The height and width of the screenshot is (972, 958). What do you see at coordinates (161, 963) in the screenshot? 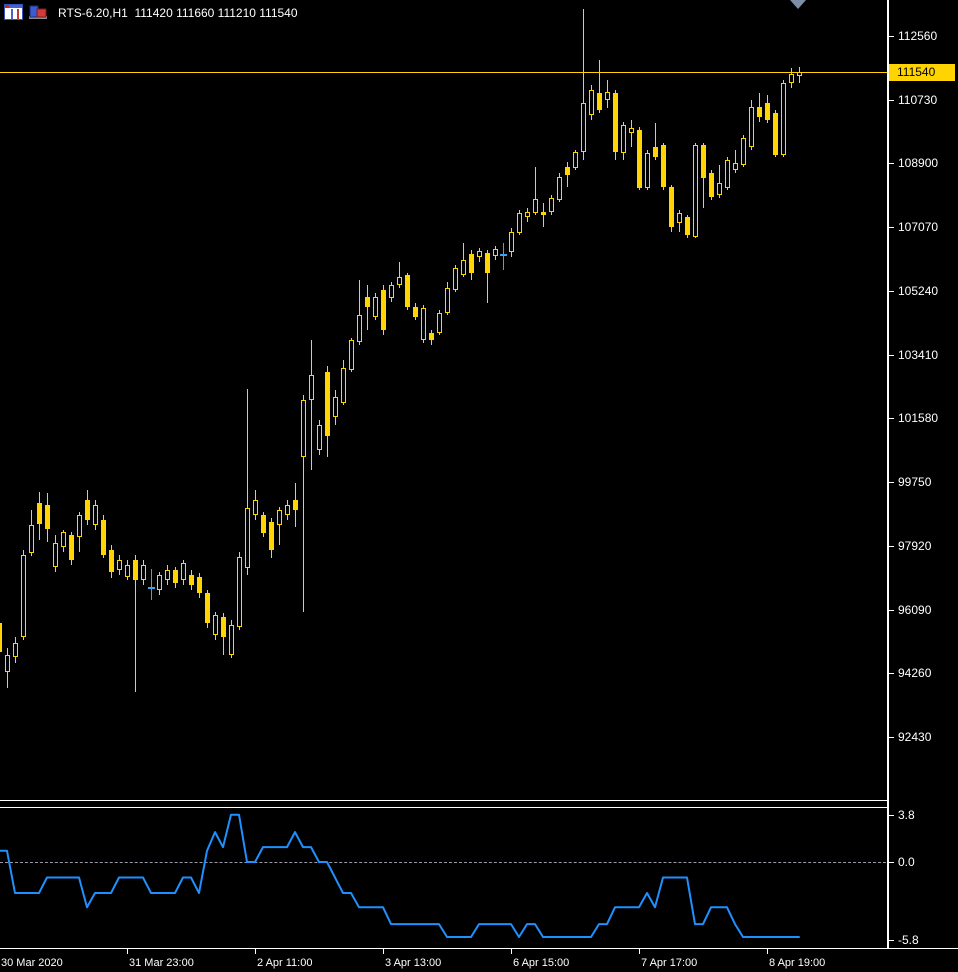
I see `time-label: 31 Mar 23:00` at bounding box center [161, 963].